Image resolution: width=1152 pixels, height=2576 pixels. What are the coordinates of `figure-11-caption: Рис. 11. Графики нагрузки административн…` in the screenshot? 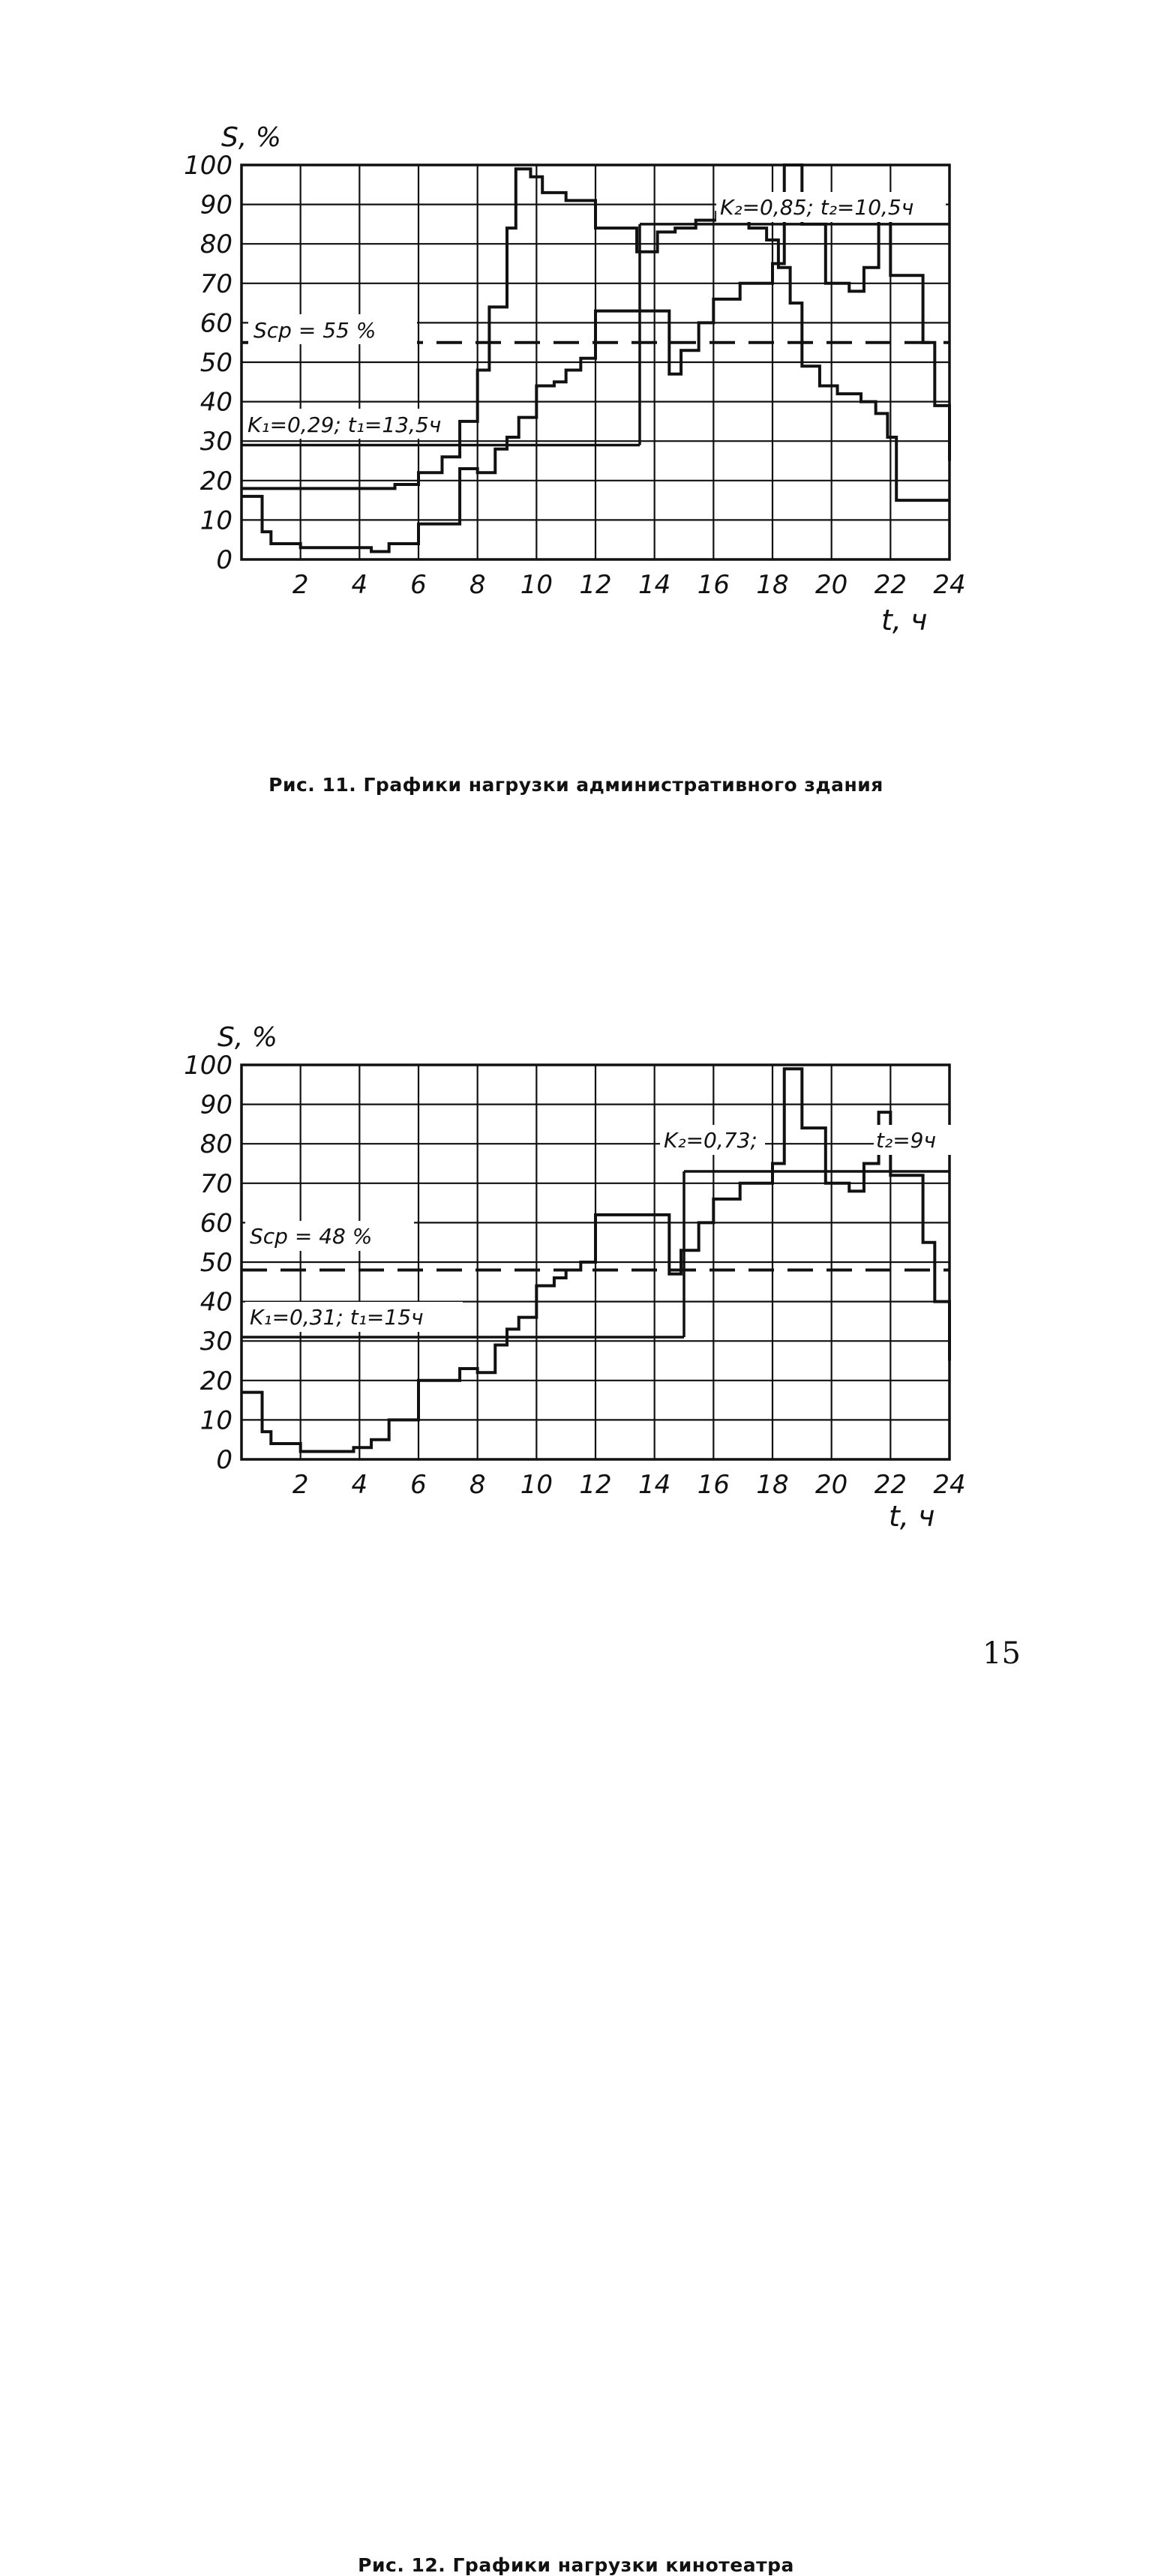 It's located at (576, 785).